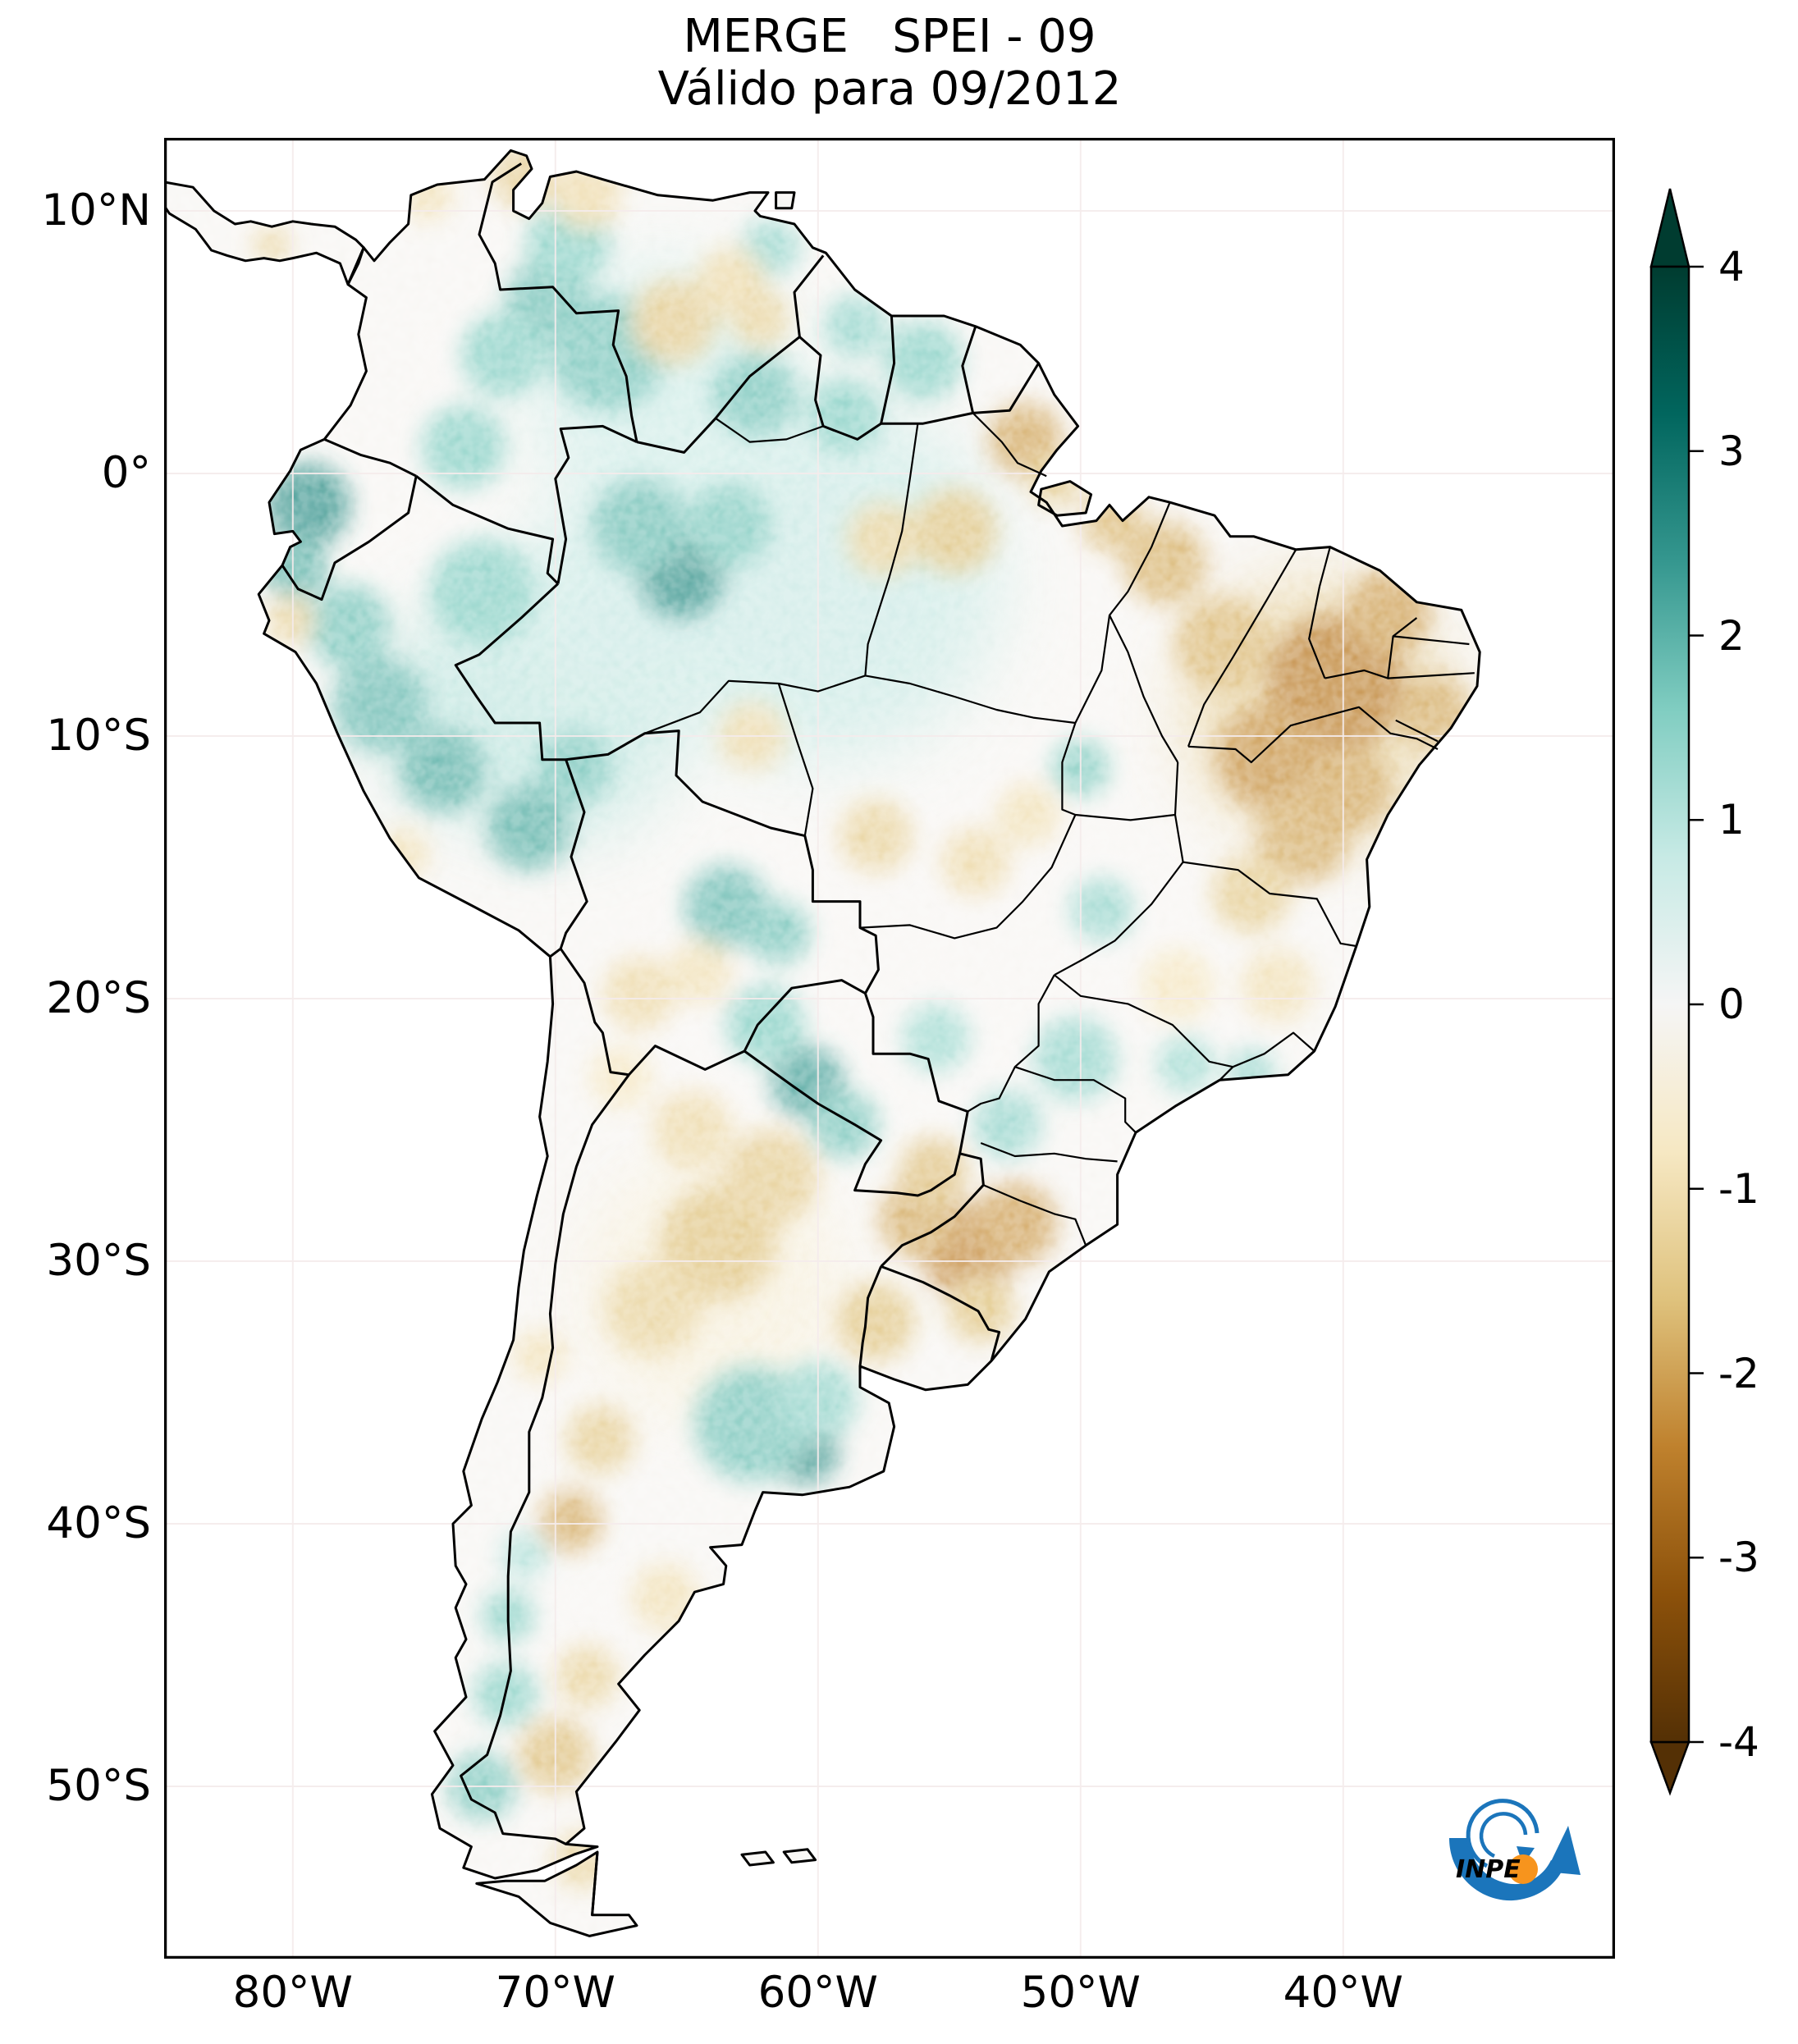 The width and height of the screenshot is (1798, 2044). What do you see at coordinates (1731, 820) in the screenshot?
I see `colorbar-tick-label: 1` at bounding box center [1731, 820].